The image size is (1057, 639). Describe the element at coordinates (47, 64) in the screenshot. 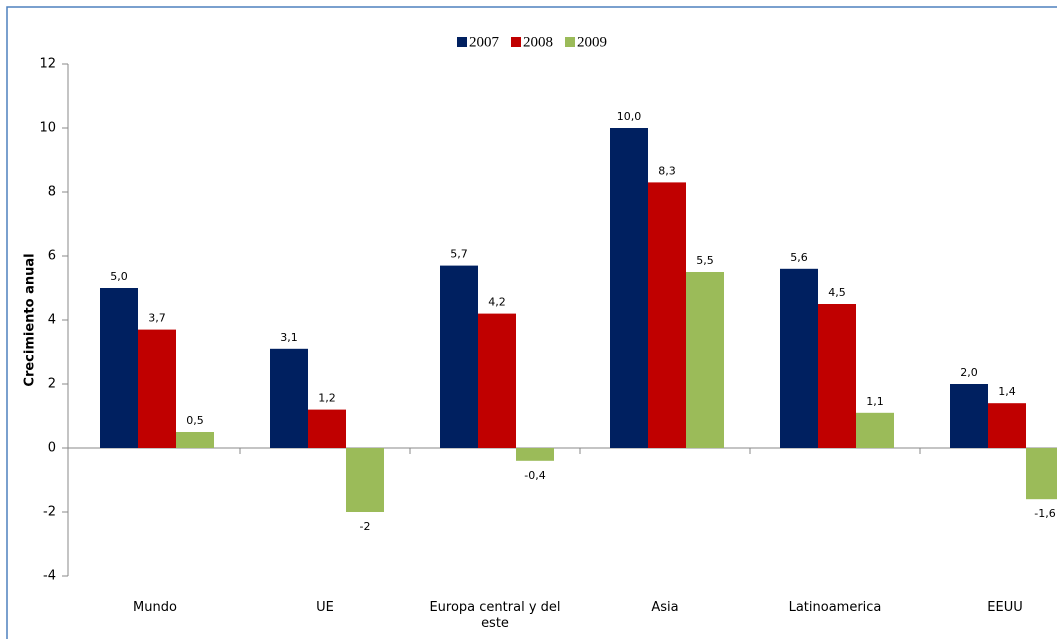

I see `y-tick-label: 12` at that location.